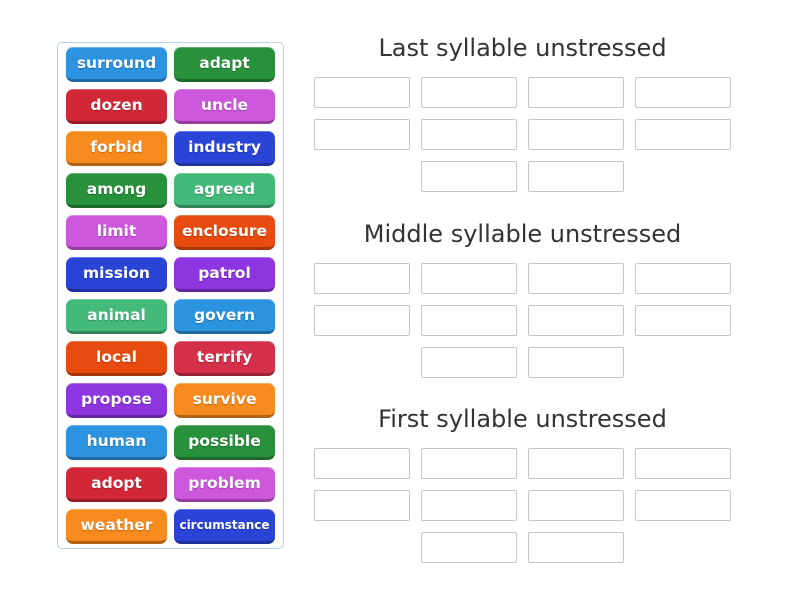  What do you see at coordinates (116, 190) in the screenshot?
I see `word-tile-among: among` at bounding box center [116, 190].